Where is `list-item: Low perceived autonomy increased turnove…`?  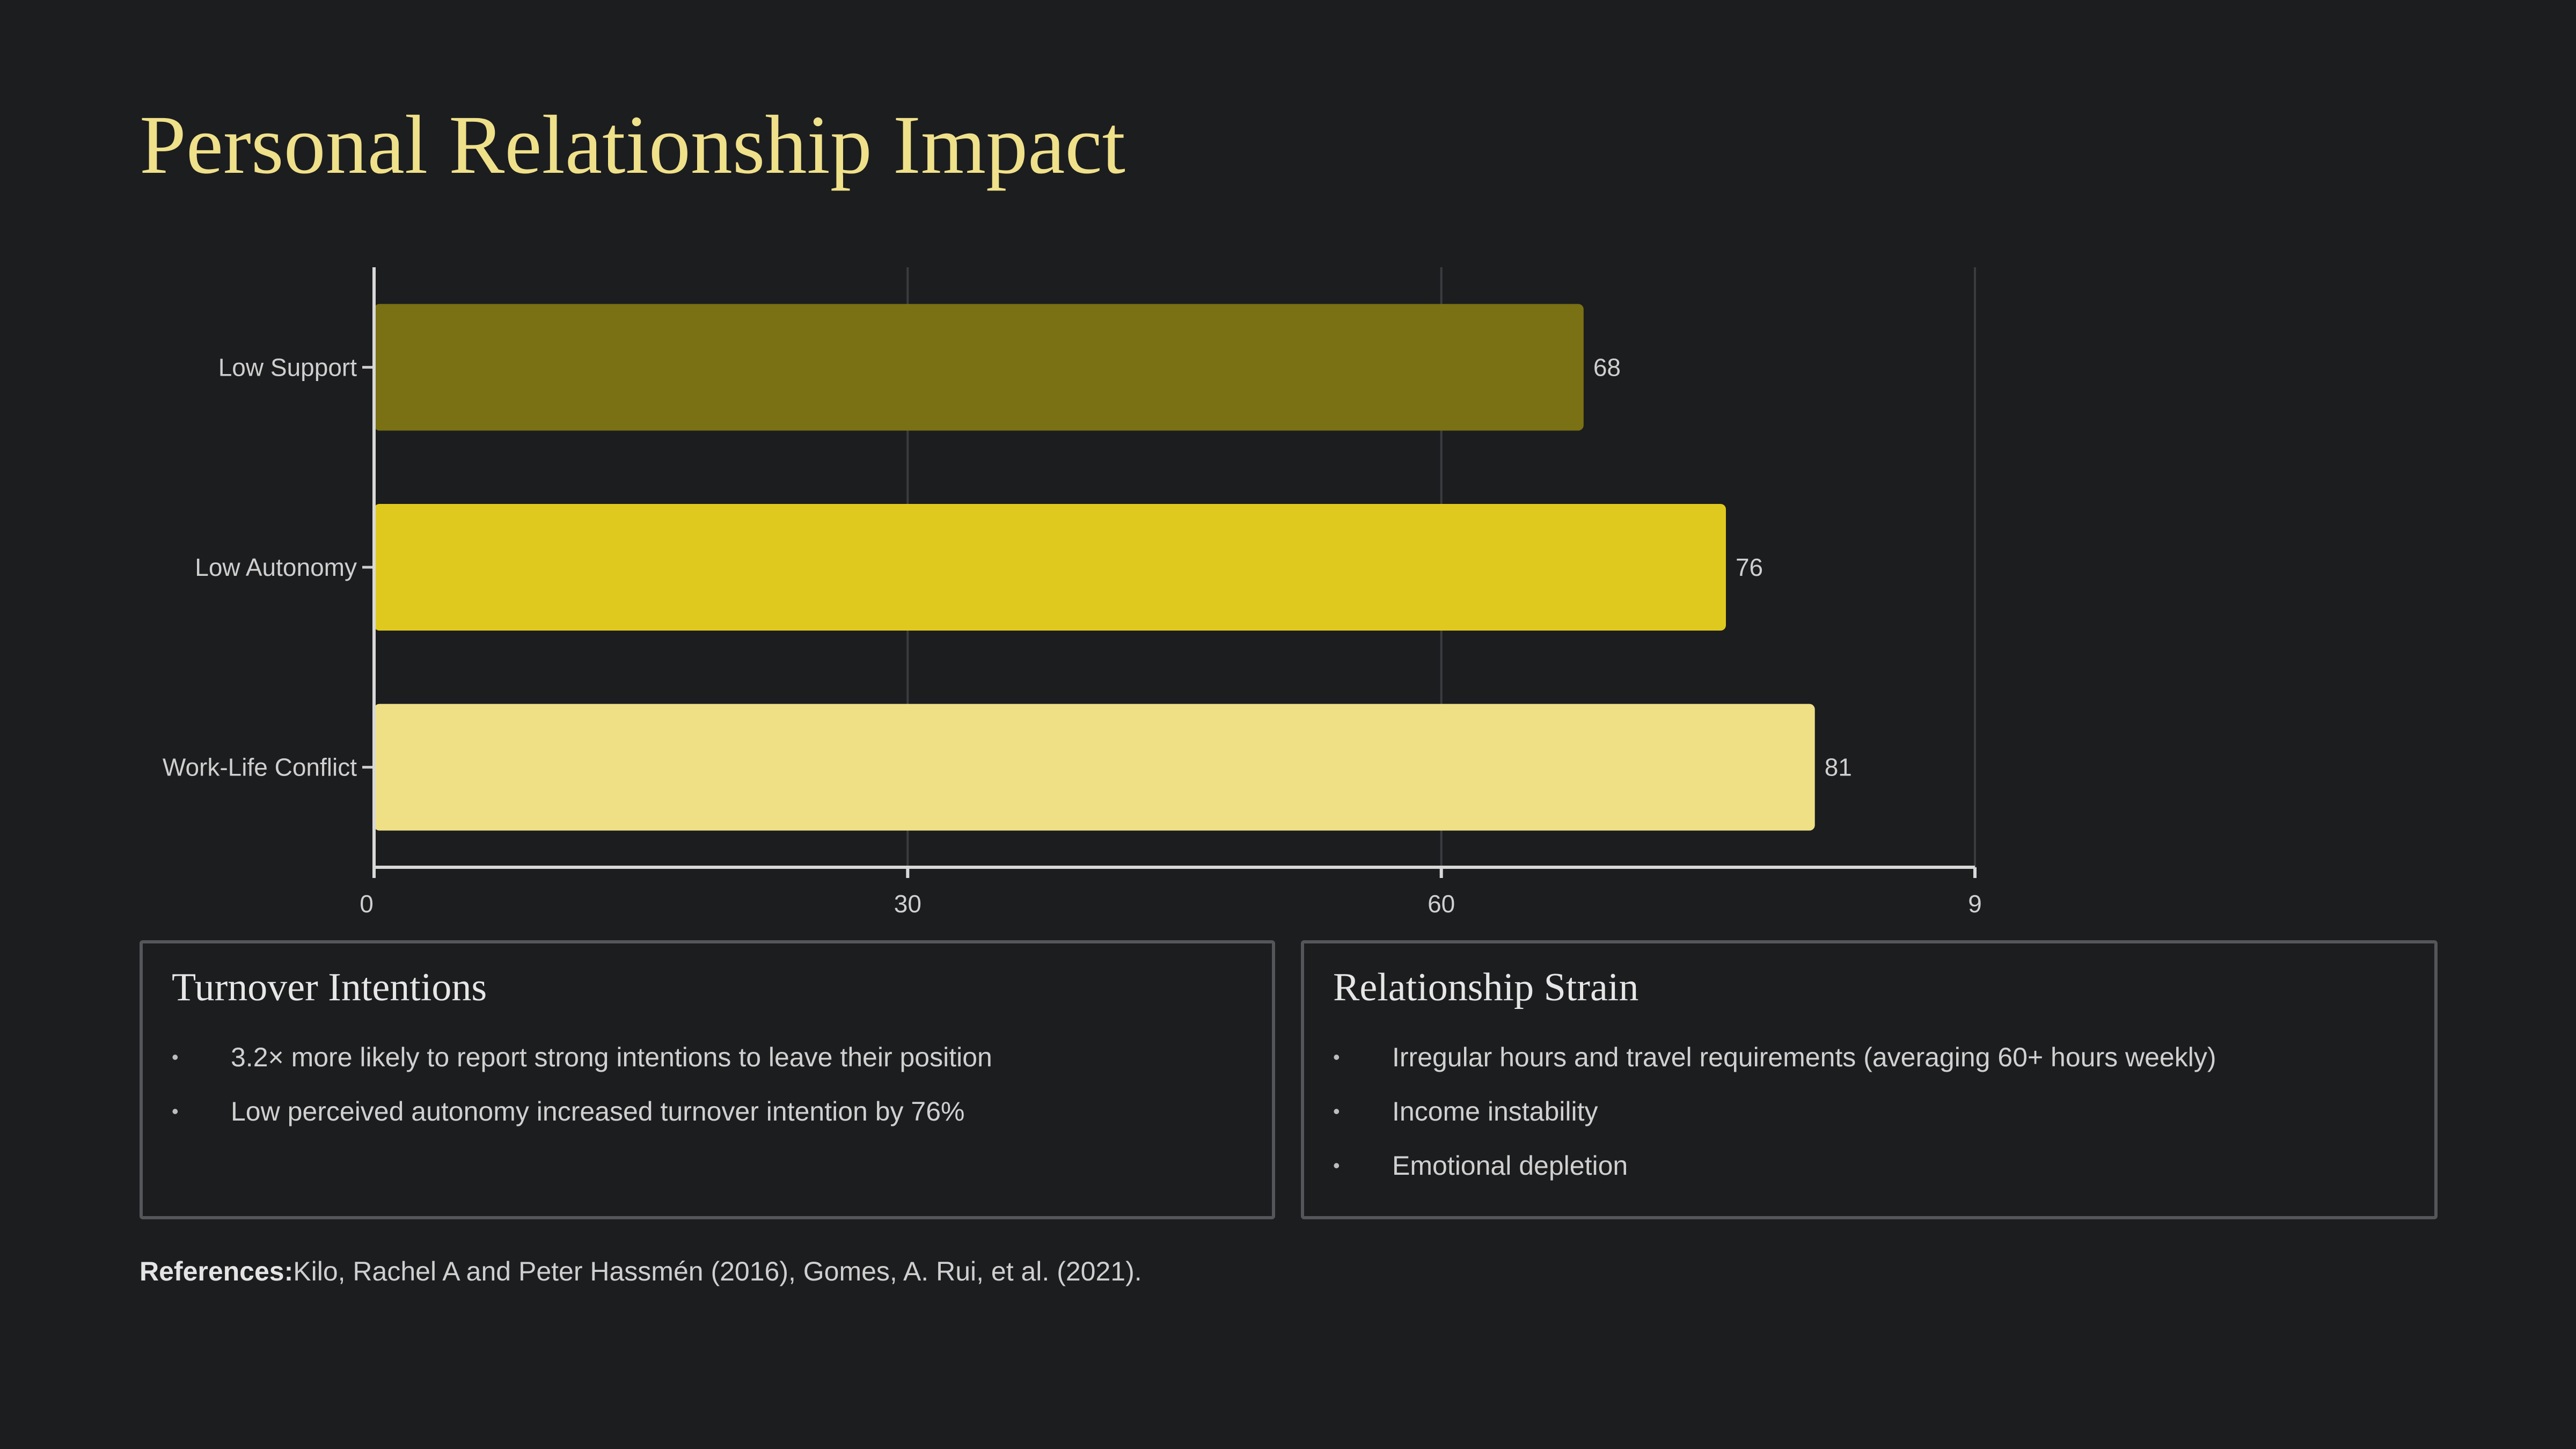
list-item: Low perceived autonomy increased turnove… is located at coordinates (582, 1122).